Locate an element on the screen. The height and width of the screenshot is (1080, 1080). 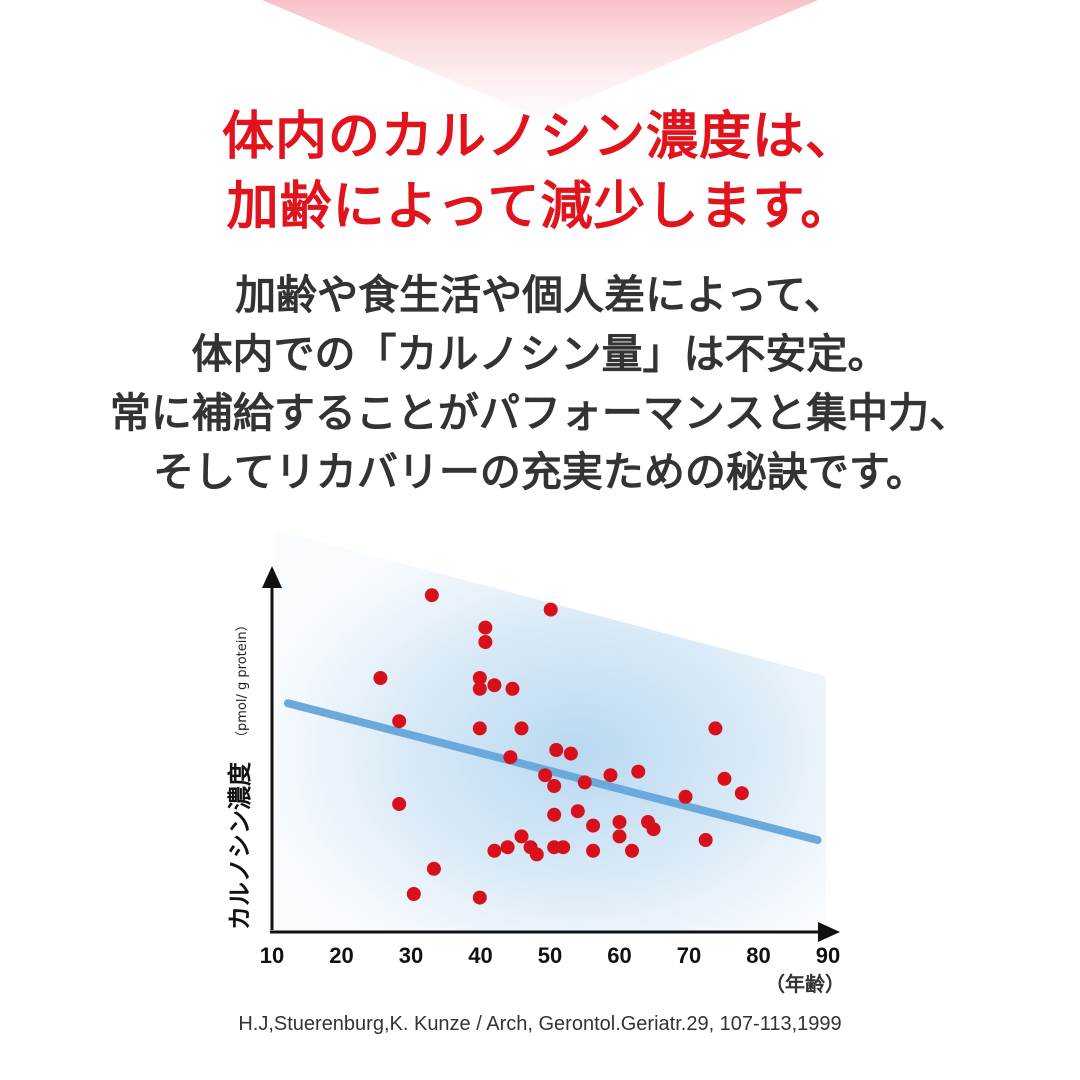
x-tick-label: 40 is located at coordinates (480, 955).